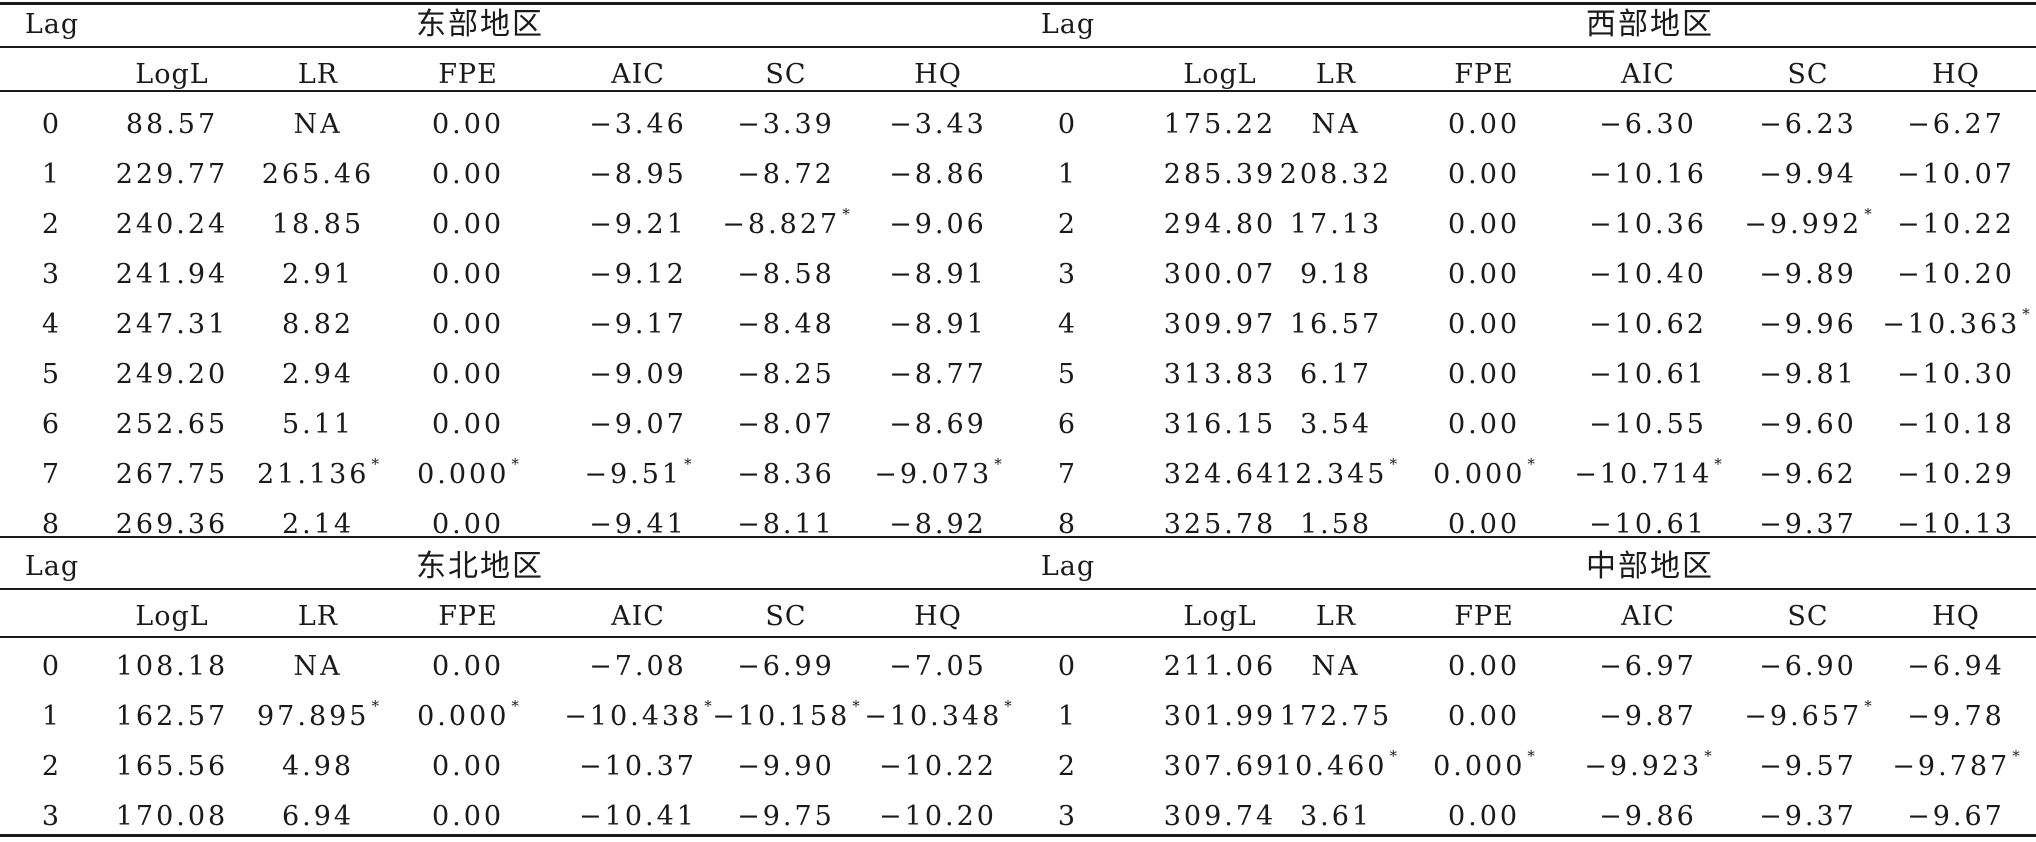 This screenshot has height=842, width=2036. What do you see at coordinates (638, 524) in the screenshot?
I see `table-cell-text: −9.41` at bounding box center [638, 524].